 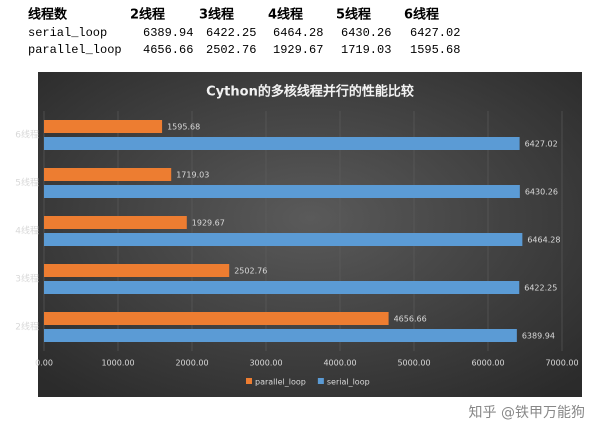 What do you see at coordinates (280, 382) in the screenshot?
I see `legend-label: parallel_loop` at bounding box center [280, 382].